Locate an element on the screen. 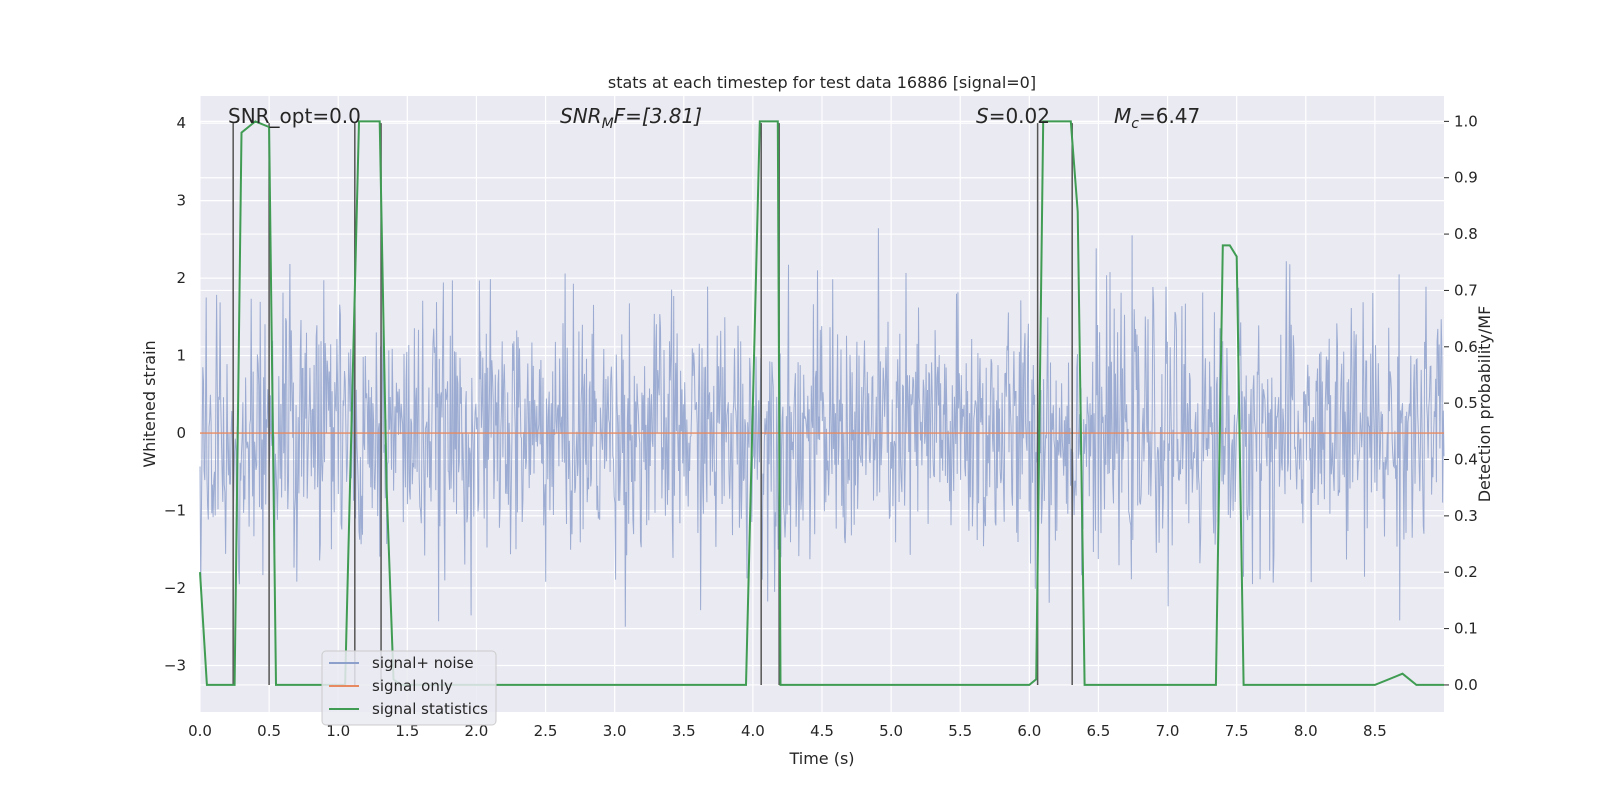  mc-main: M is located at coordinates (1122, 116).